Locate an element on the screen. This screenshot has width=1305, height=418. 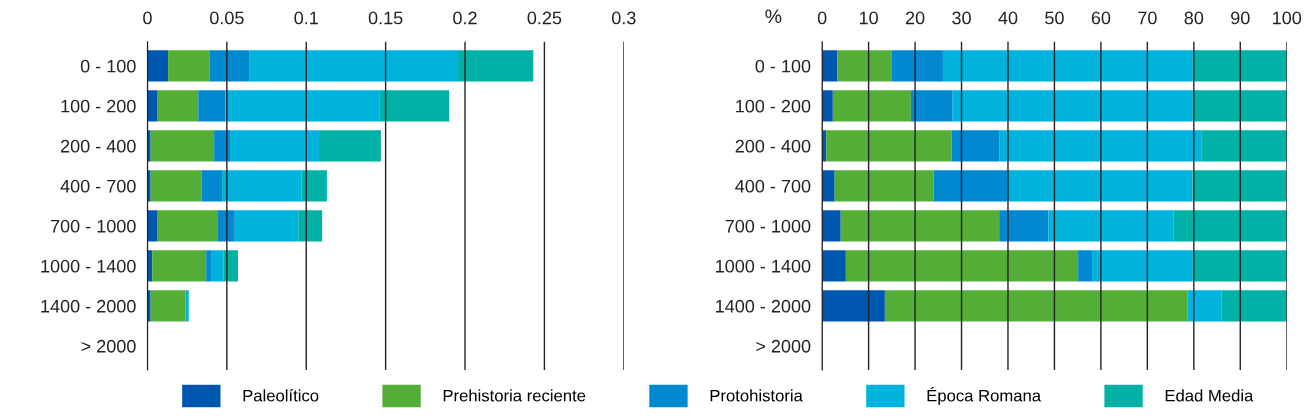
x-tick-label: 40 is located at coordinates (1008, 18).